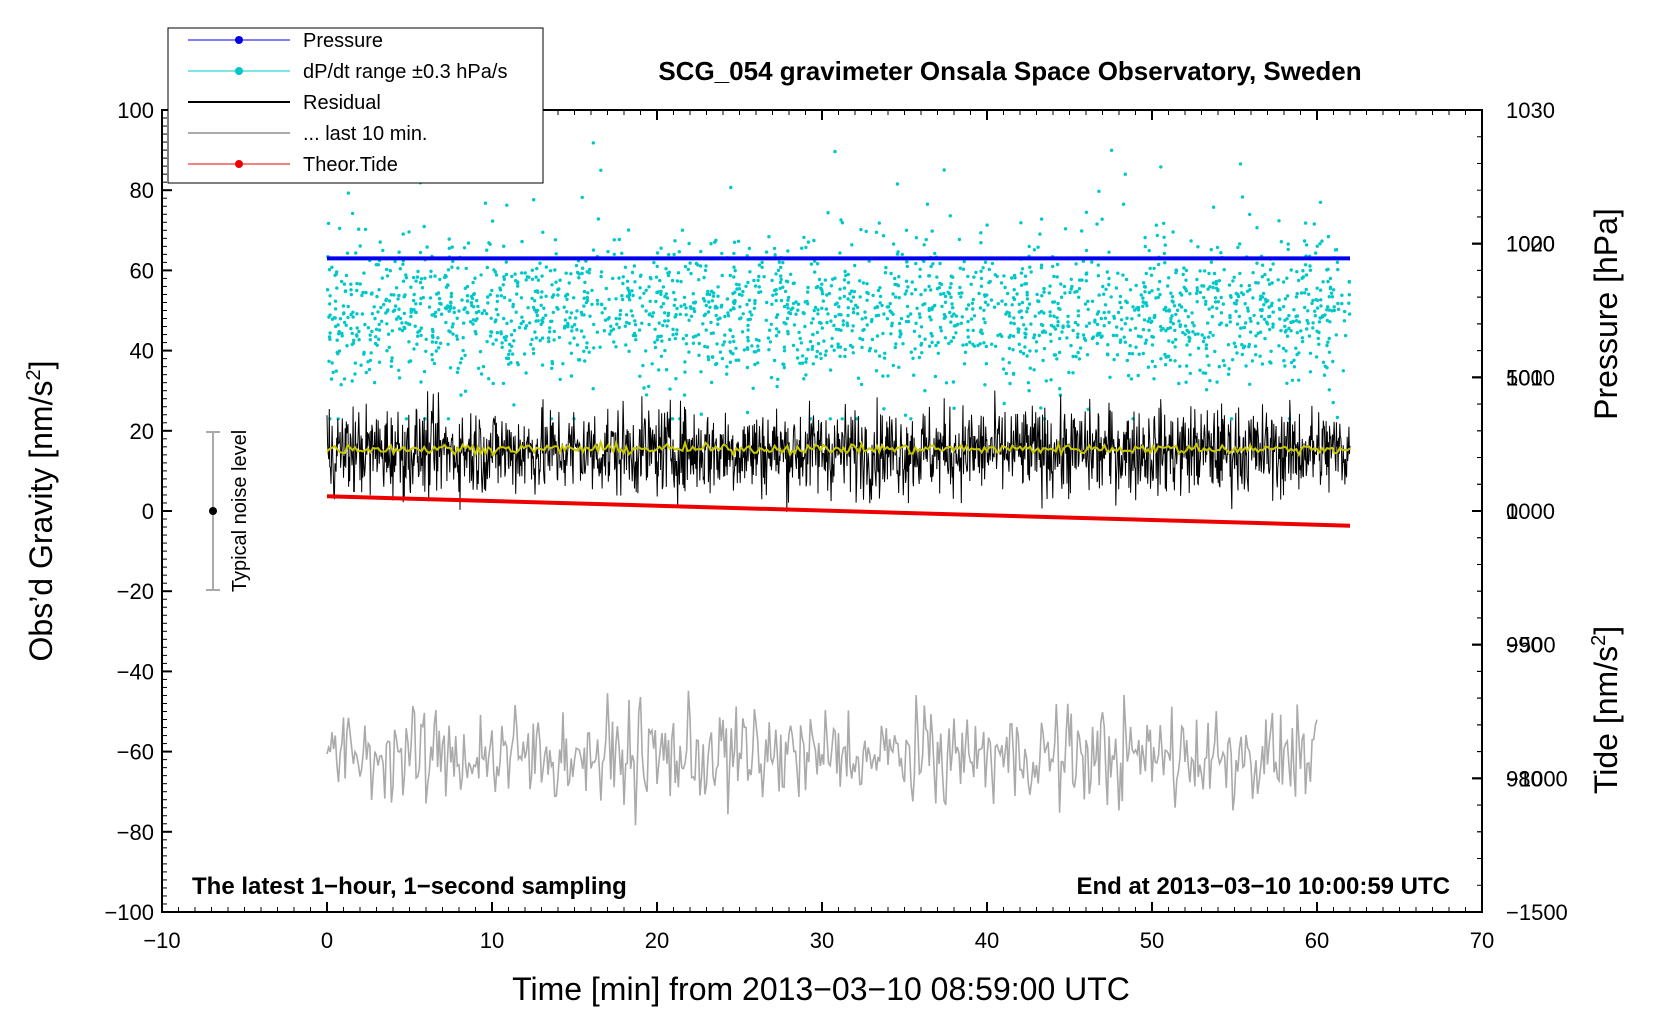  Describe the element at coordinates (1263, 886) in the screenshot. I see `annotation-end-time: End at 2013−03−10 10:00:59 UTC` at that location.